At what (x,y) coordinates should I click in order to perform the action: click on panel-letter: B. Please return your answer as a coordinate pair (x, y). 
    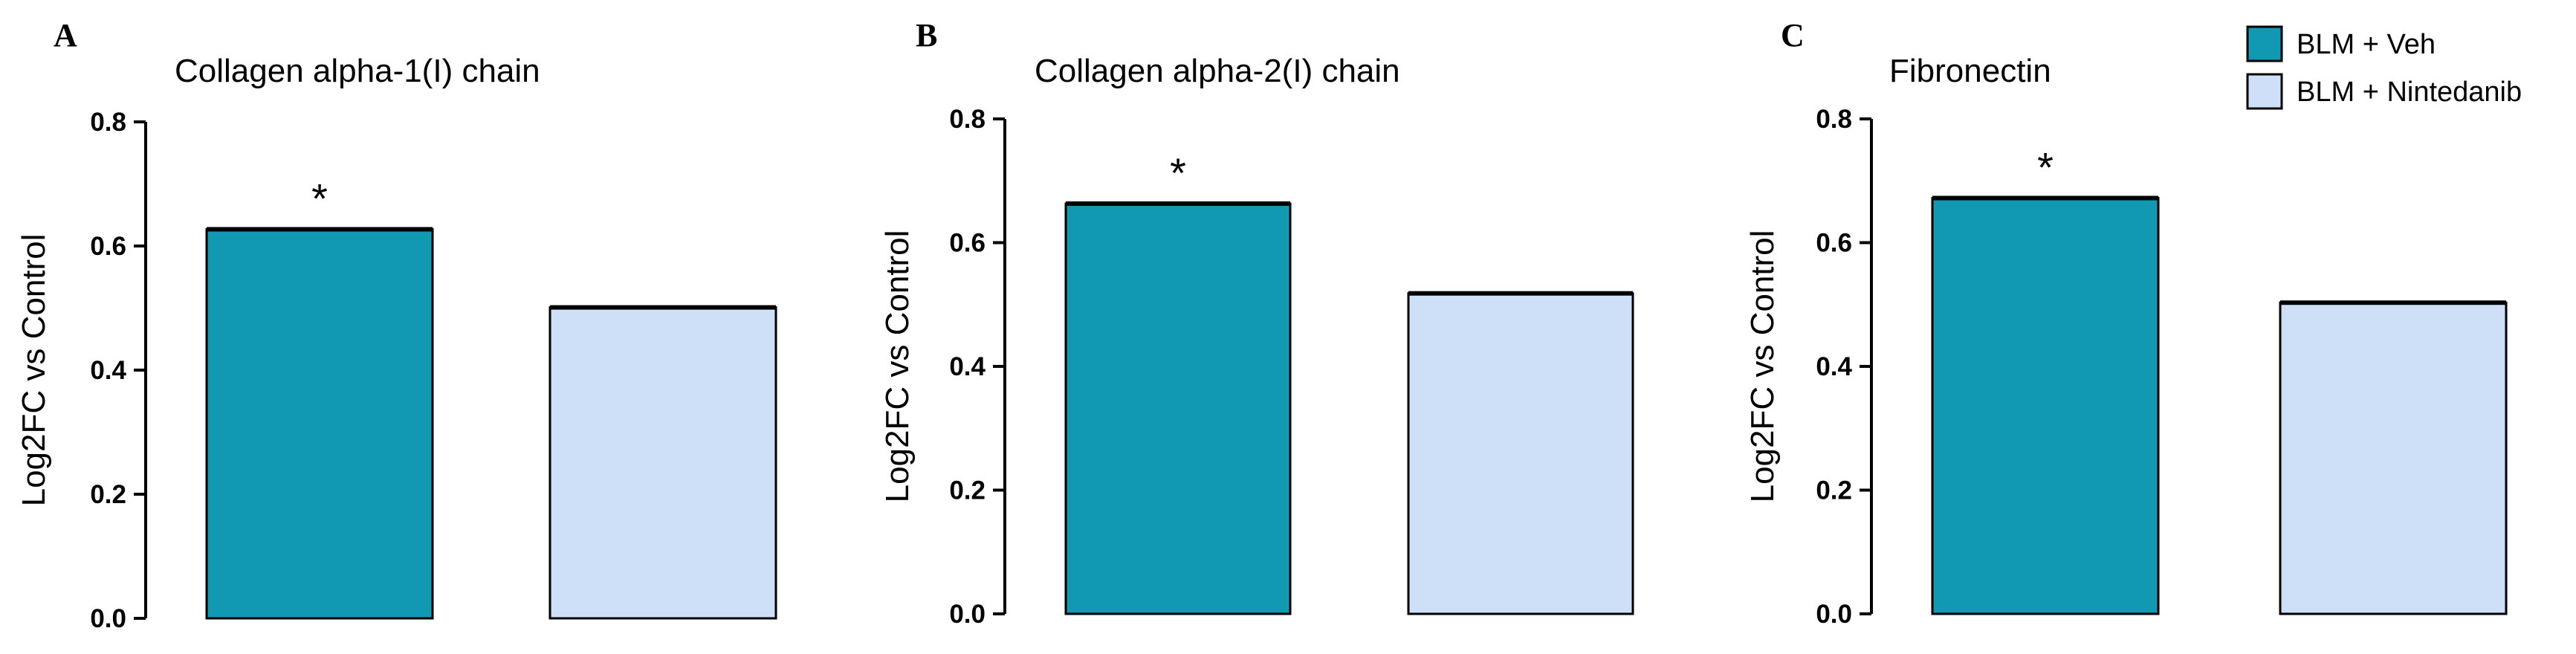
    Looking at the image, I should click on (927, 35).